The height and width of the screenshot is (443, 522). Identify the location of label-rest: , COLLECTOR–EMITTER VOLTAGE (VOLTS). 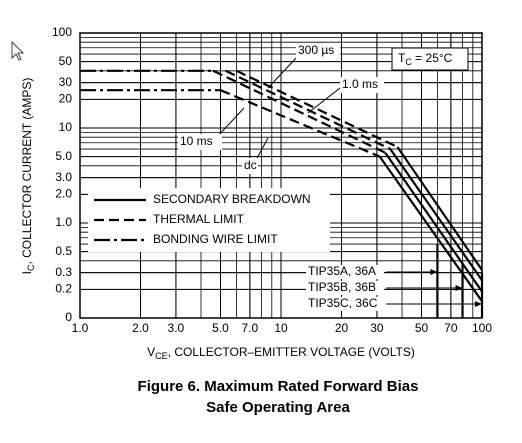
(291, 352).